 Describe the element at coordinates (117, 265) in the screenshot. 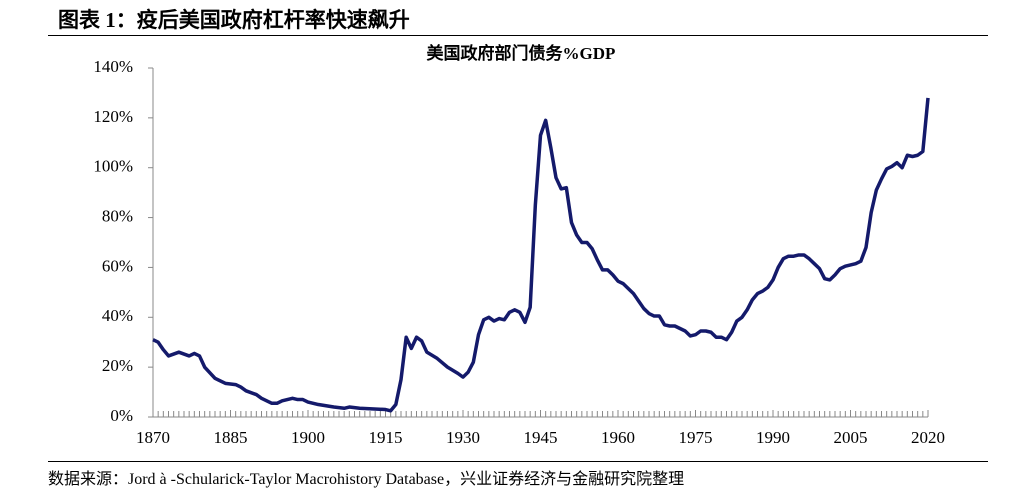

I see `y-tick-label: 60%` at that location.